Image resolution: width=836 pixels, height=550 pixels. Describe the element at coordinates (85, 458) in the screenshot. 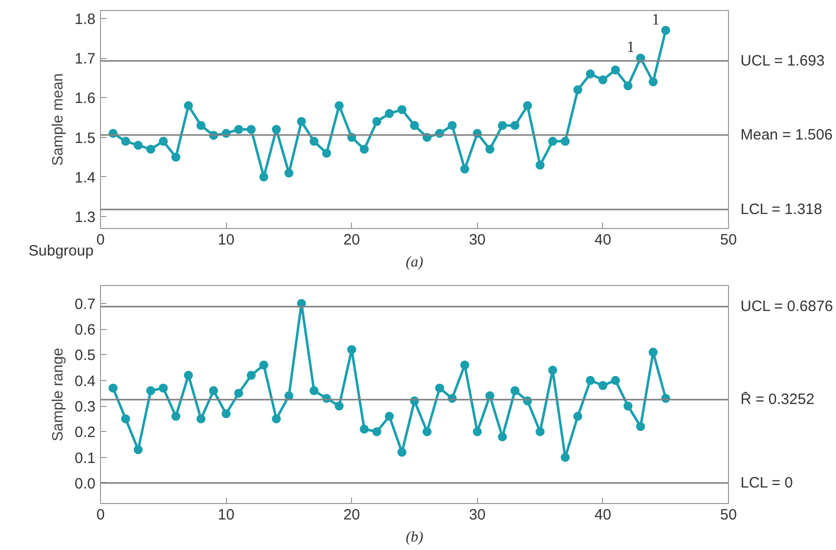

I see `y-tick-label: 0.1` at that location.